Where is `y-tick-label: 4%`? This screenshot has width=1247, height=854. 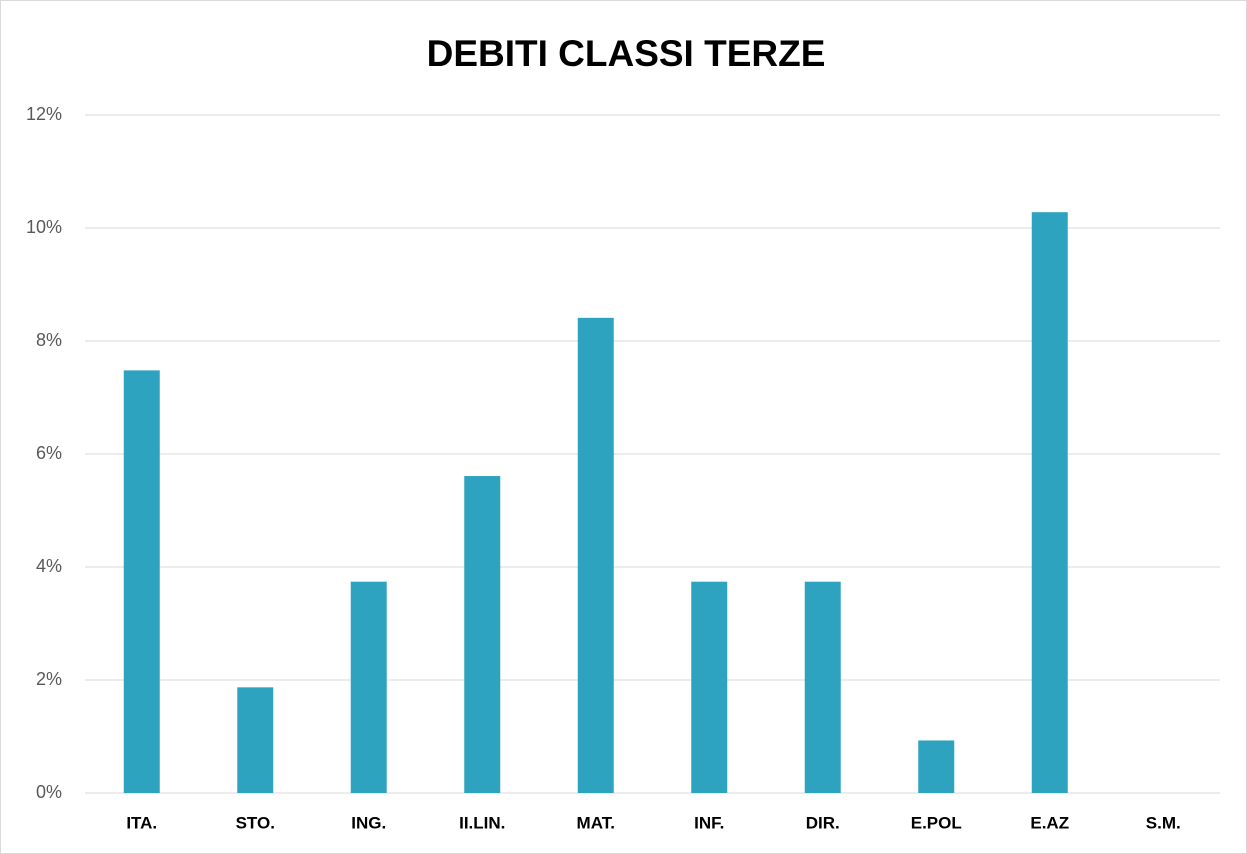
y-tick-label: 4% is located at coordinates (49, 566).